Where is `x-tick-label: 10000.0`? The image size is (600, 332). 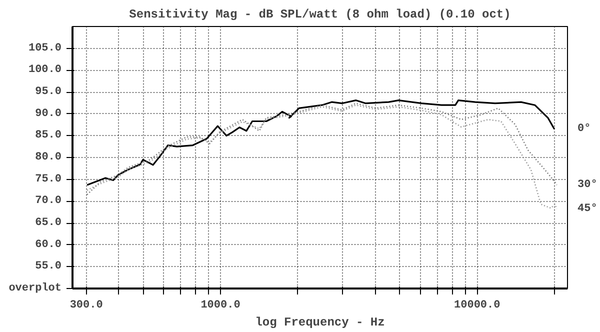
x-tick-label: 10000.0 is located at coordinates (477, 306).